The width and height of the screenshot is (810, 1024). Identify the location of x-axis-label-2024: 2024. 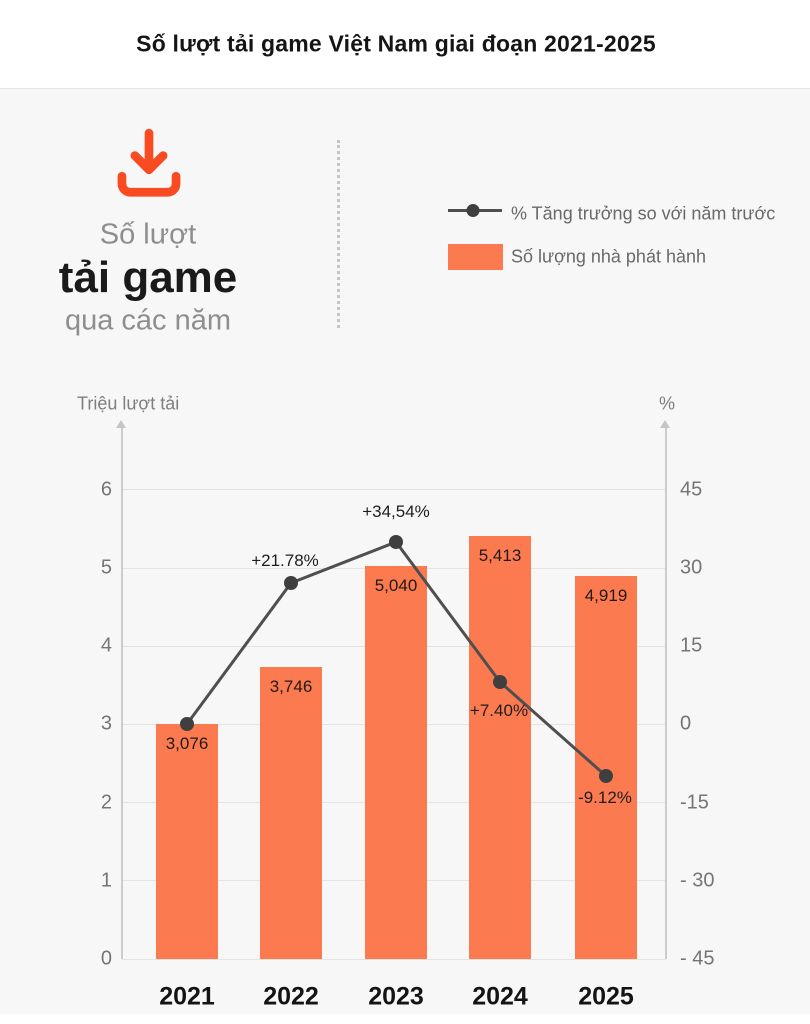
(500, 996).